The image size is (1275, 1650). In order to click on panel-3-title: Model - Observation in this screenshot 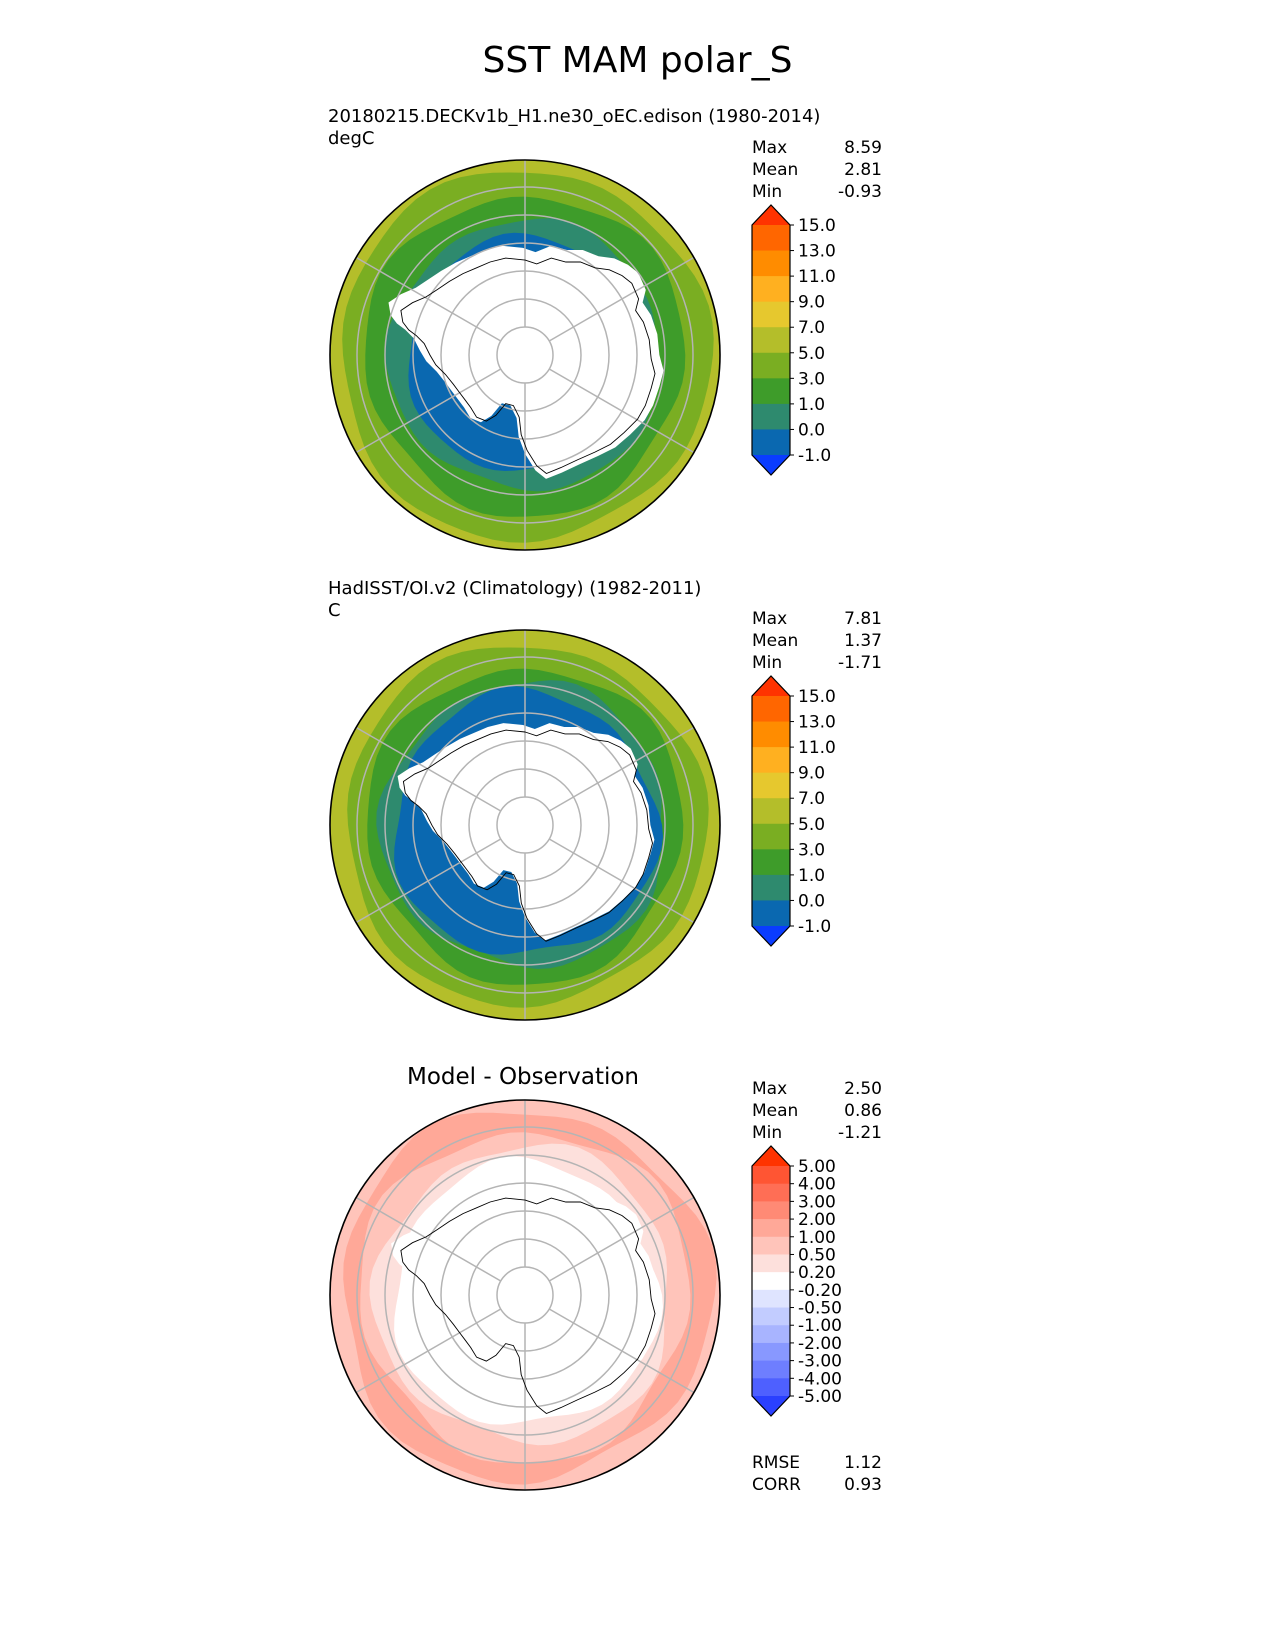, I will do `click(523, 1077)`.